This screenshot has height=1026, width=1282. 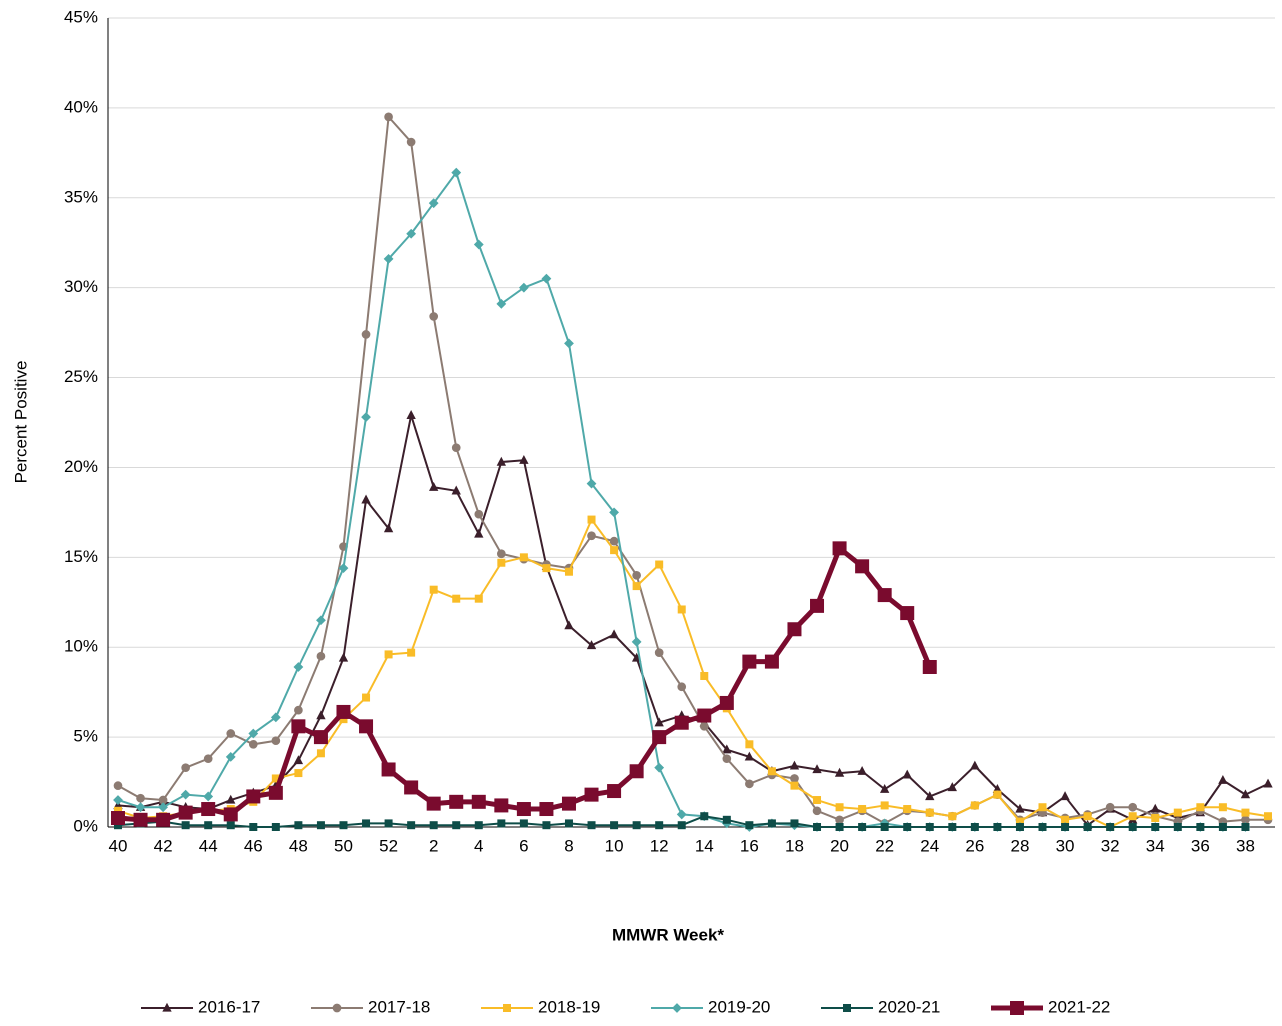 What do you see at coordinates (1245, 845) in the screenshot?
I see `x-tick-label: 38` at bounding box center [1245, 845].